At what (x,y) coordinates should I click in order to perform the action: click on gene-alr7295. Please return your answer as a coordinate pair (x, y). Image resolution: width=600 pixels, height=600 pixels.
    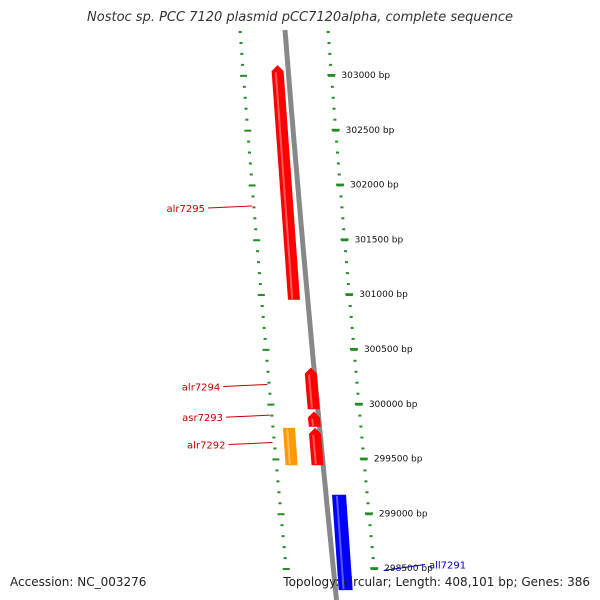
    Looking at the image, I should click on (285, 182).